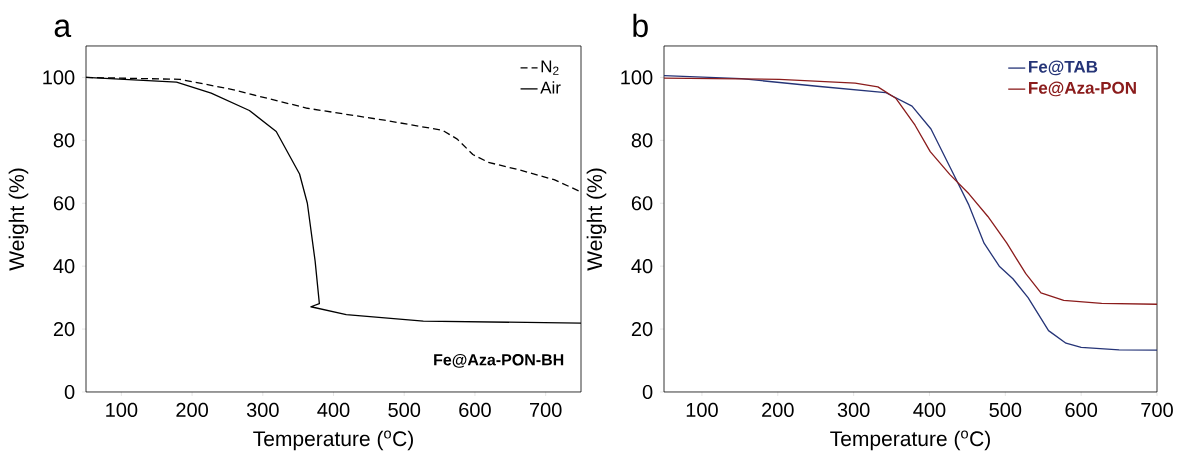  I want to click on legend-label: Air, so click(550, 87).